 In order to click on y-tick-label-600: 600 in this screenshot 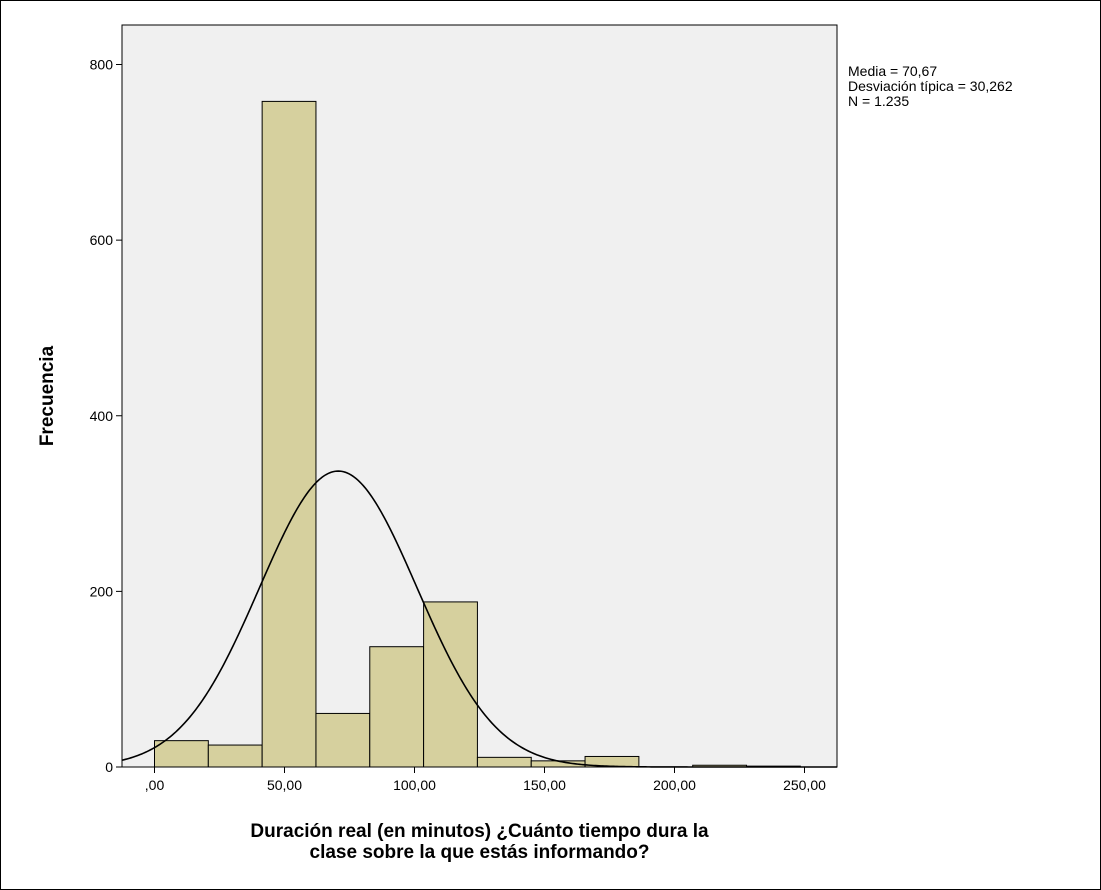, I will do `click(102, 240)`.